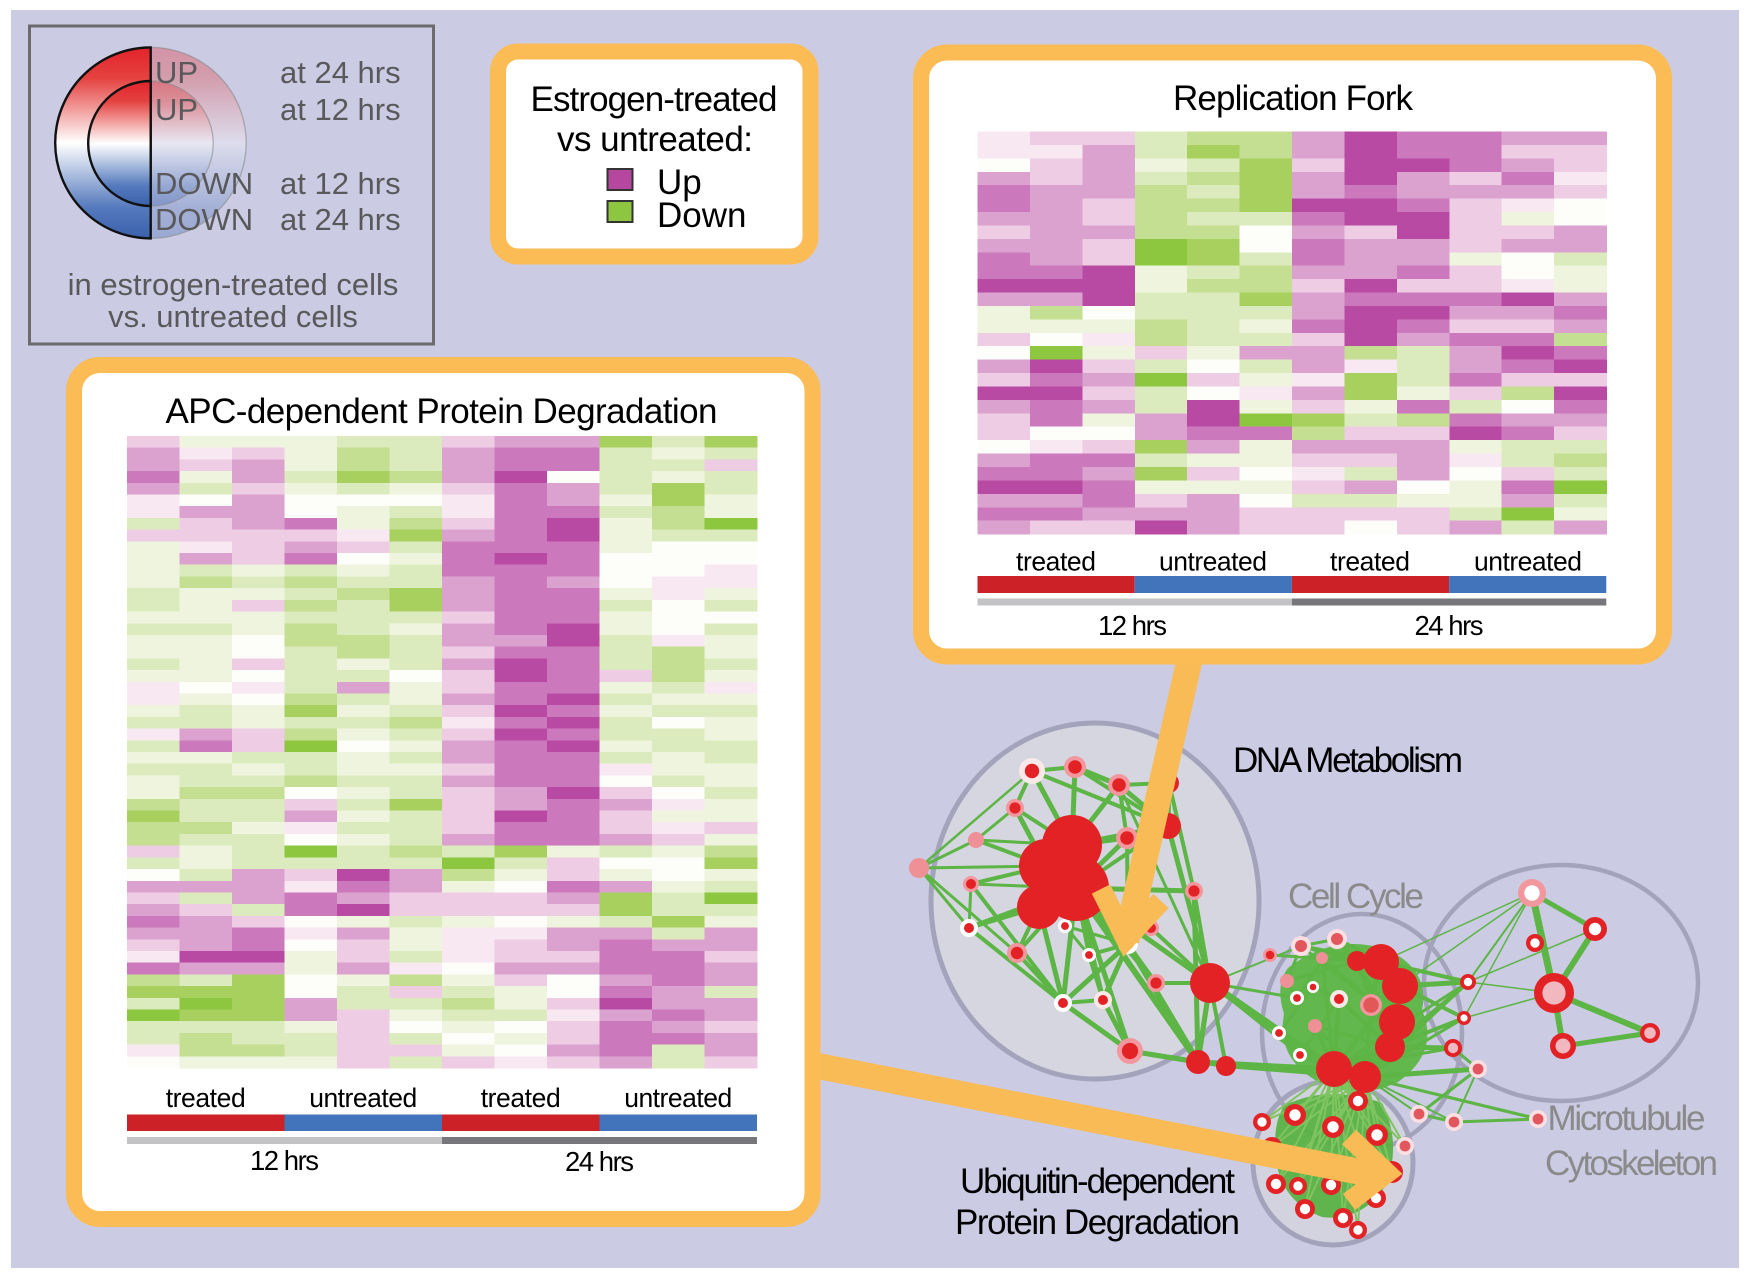 The width and height of the screenshot is (1750, 1279). What do you see at coordinates (1097, 1222) in the screenshot?
I see `svg-text: Protein Degradation` at bounding box center [1097, 1222].